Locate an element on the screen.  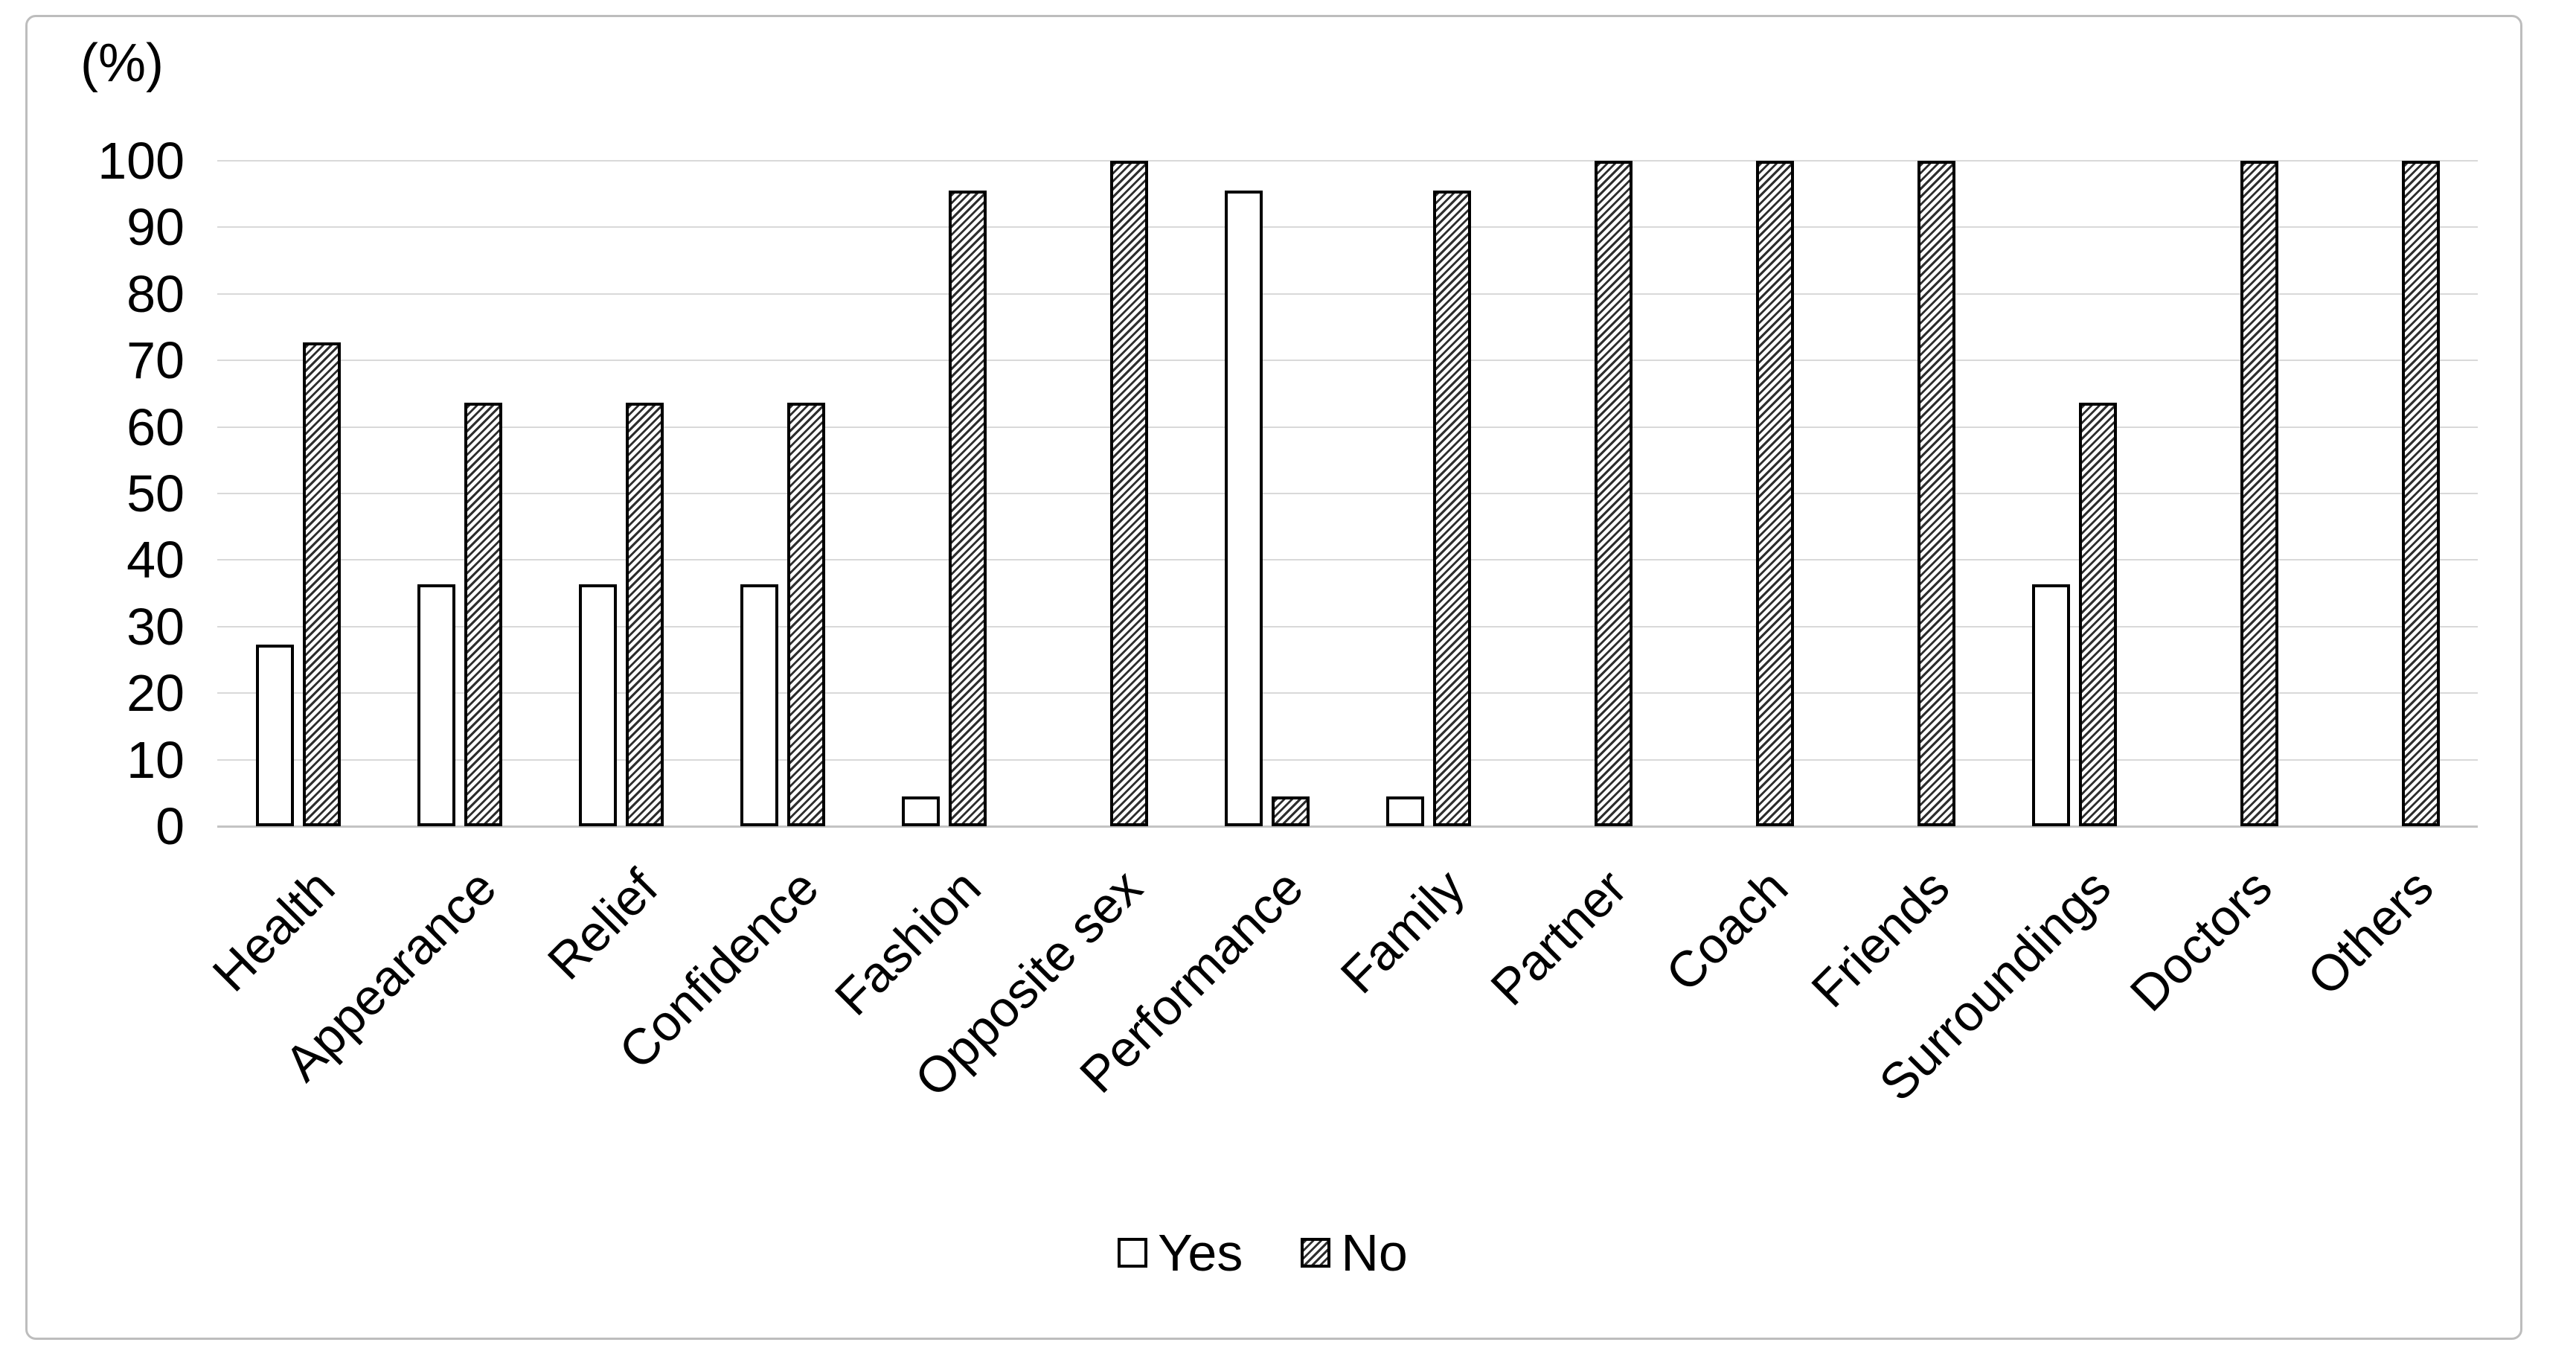
y-tick-label: 100 is located at coordinates (141, 161).